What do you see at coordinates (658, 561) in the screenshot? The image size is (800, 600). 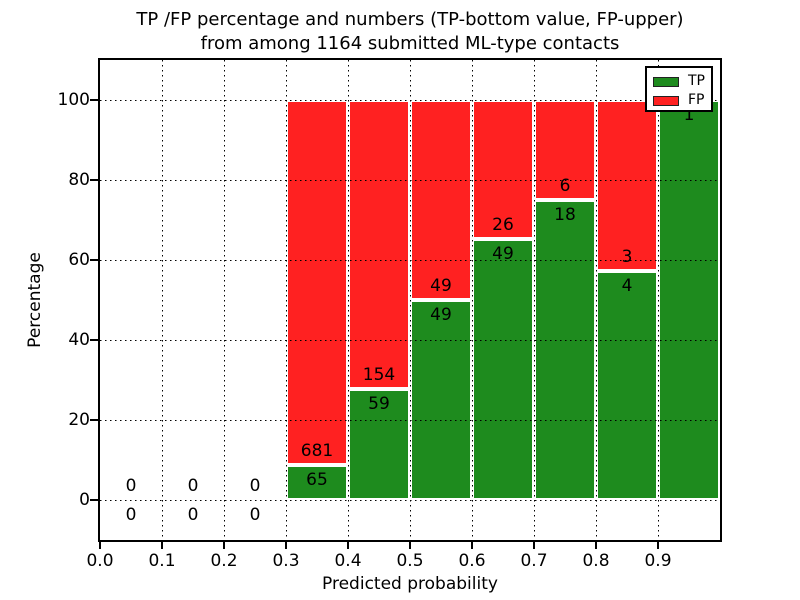 I see `x-tick-label: 0.9` at bounding box center [658, 561].